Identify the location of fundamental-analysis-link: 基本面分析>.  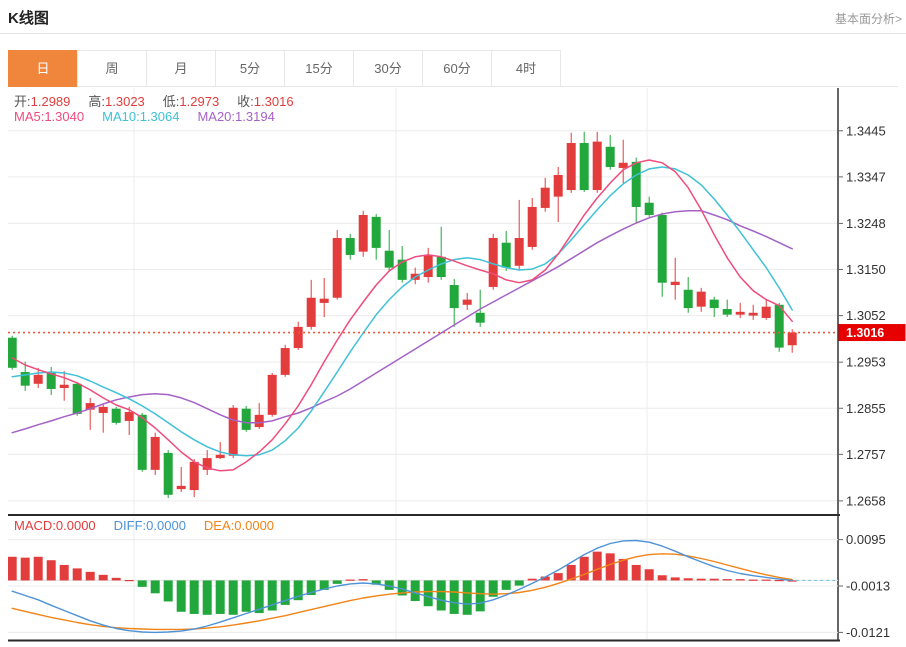
(868, 19).